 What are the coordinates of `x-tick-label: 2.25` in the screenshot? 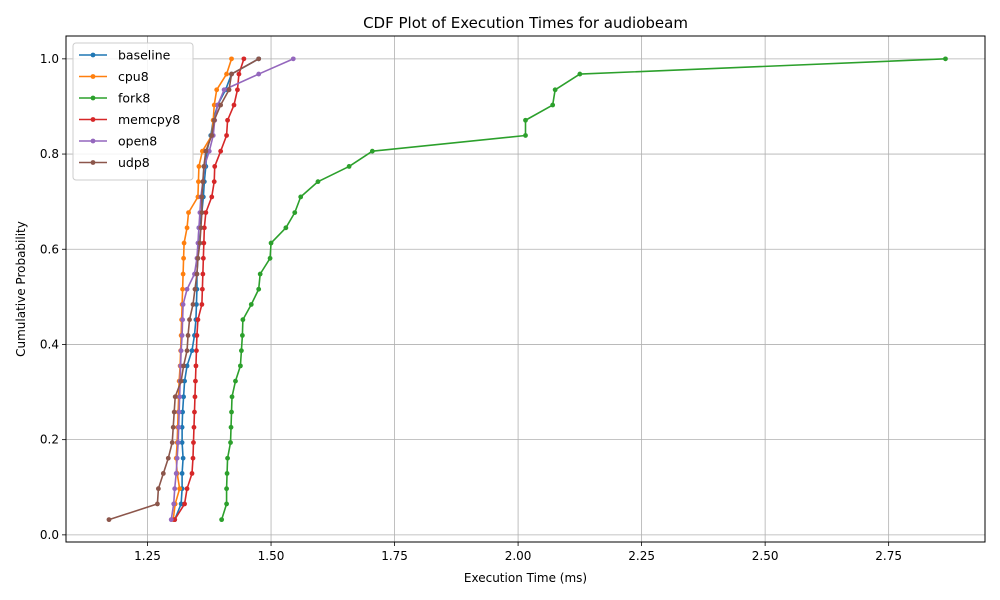 It's located at (641, 556).